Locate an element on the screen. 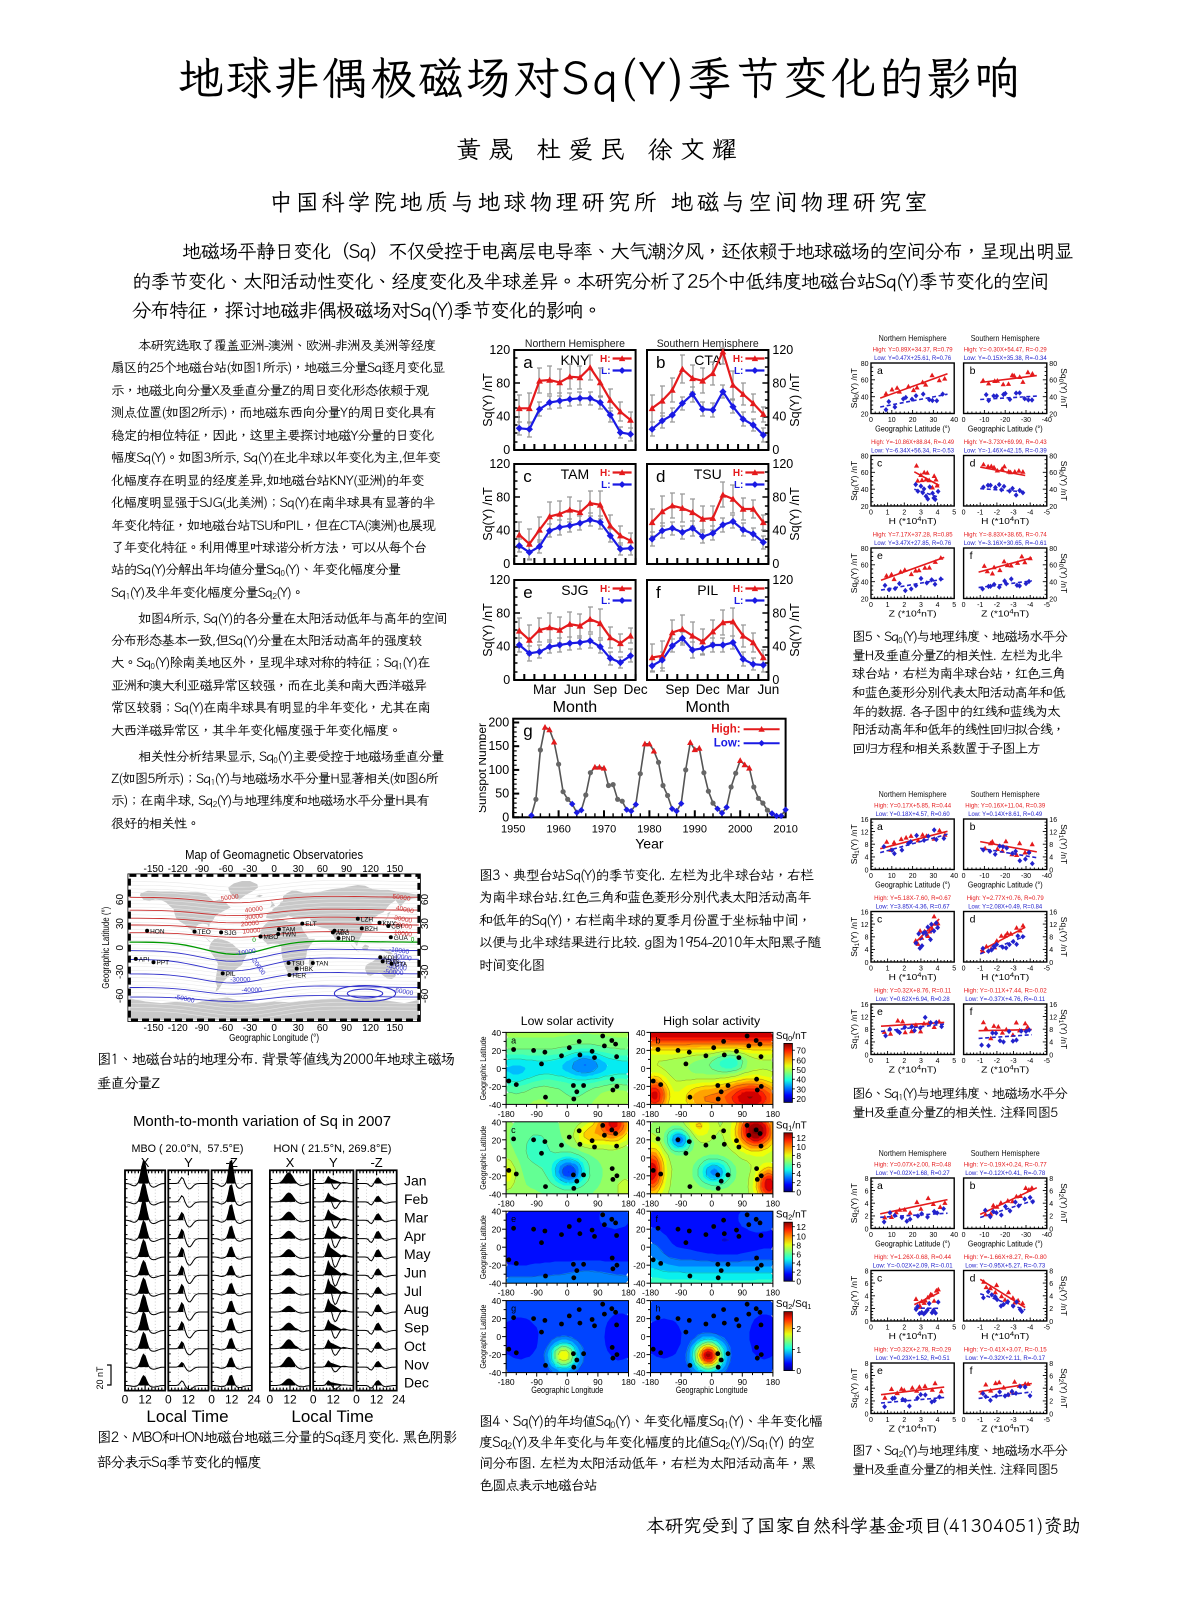  svg-text: TEO is located at coordinates (204, 932).